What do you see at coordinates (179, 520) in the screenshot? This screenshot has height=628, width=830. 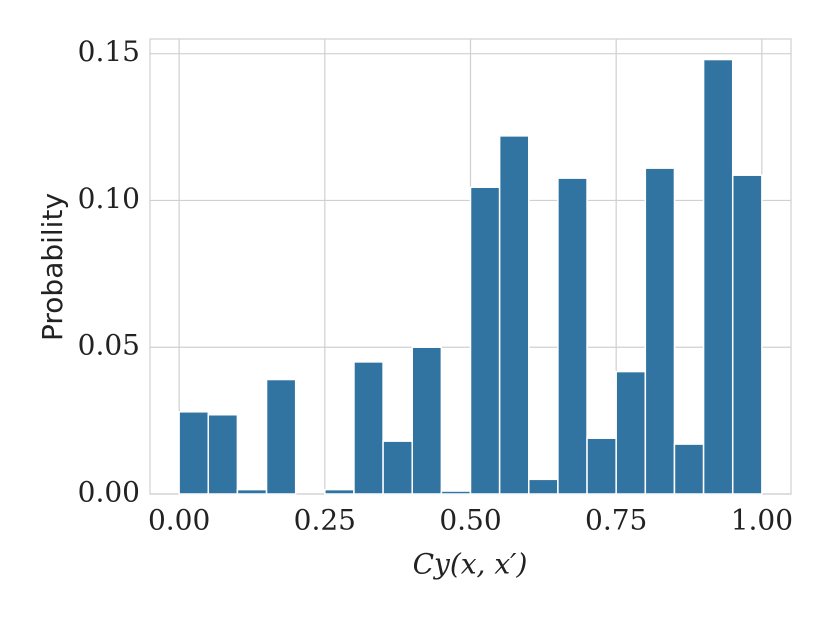 I see `x-tick-label: 0.00` at bounding box center [179, 520].